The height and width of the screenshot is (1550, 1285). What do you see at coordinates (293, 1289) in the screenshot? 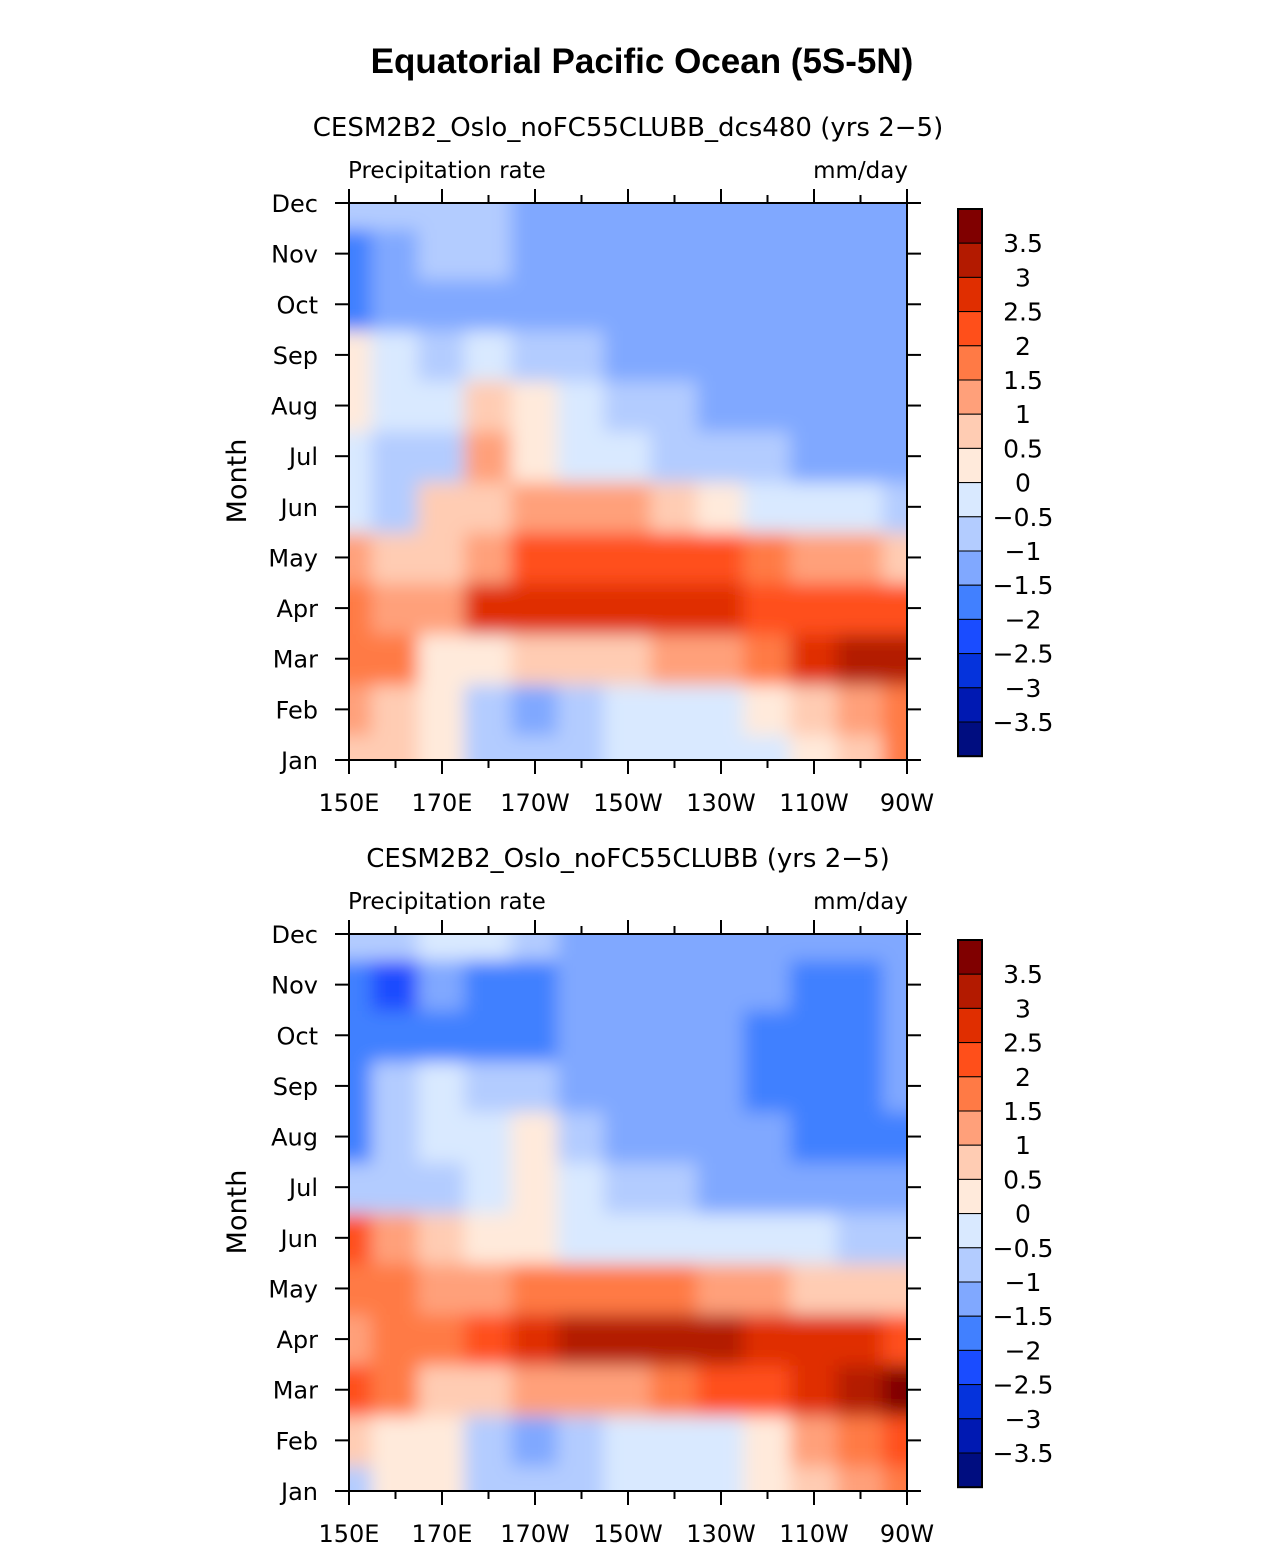
I see `y-tick-label: May` at bounding box center [293, 1289].